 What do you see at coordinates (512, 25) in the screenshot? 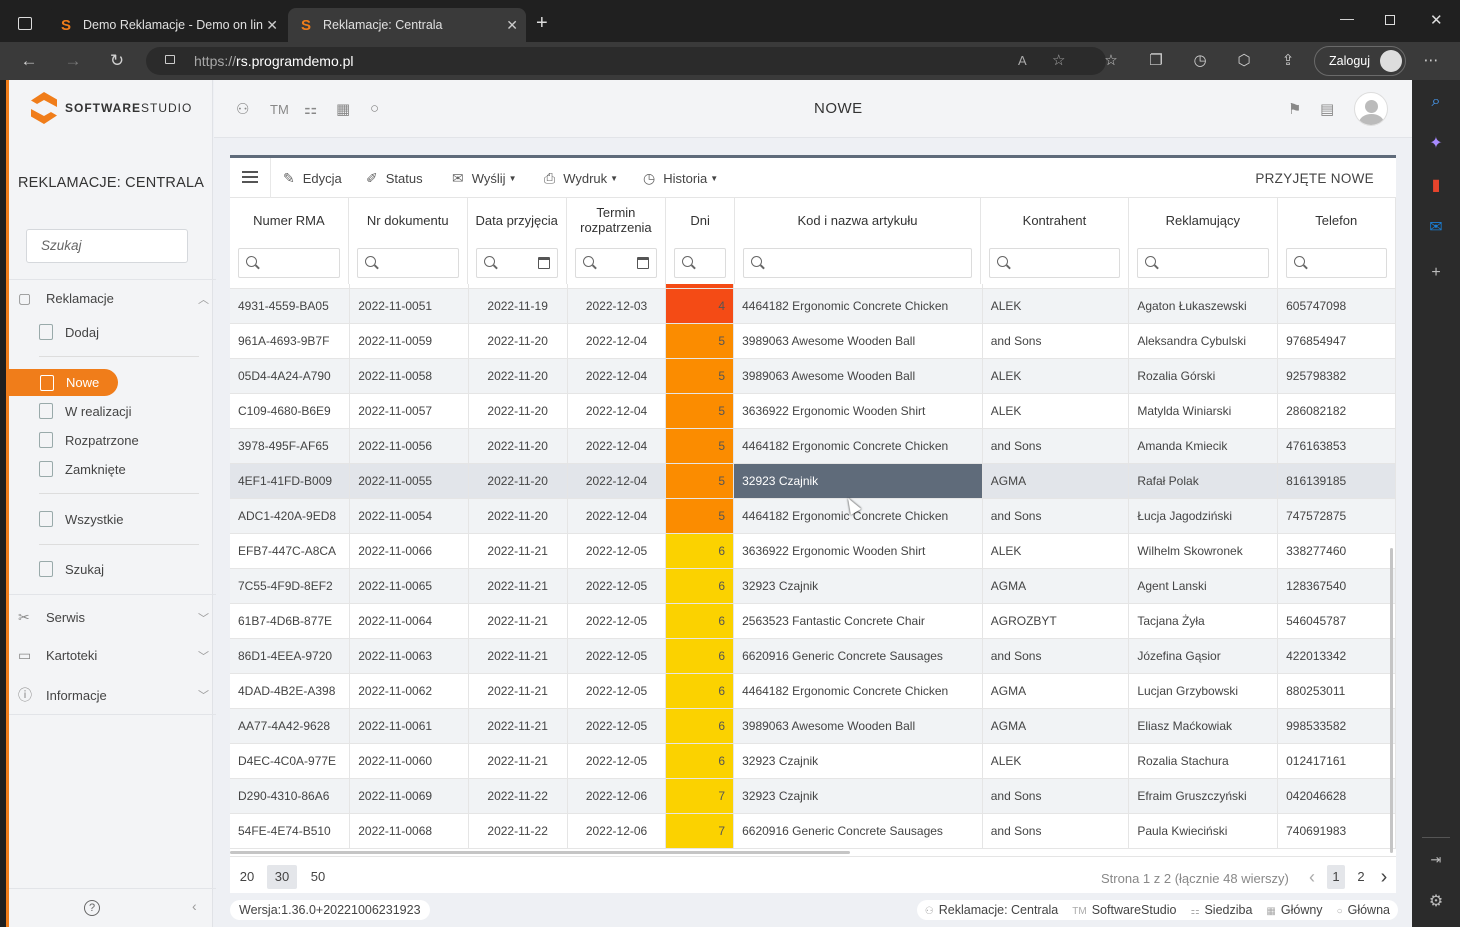
I see `close-tab-icon: ✕` at bounding box center [512, 25].